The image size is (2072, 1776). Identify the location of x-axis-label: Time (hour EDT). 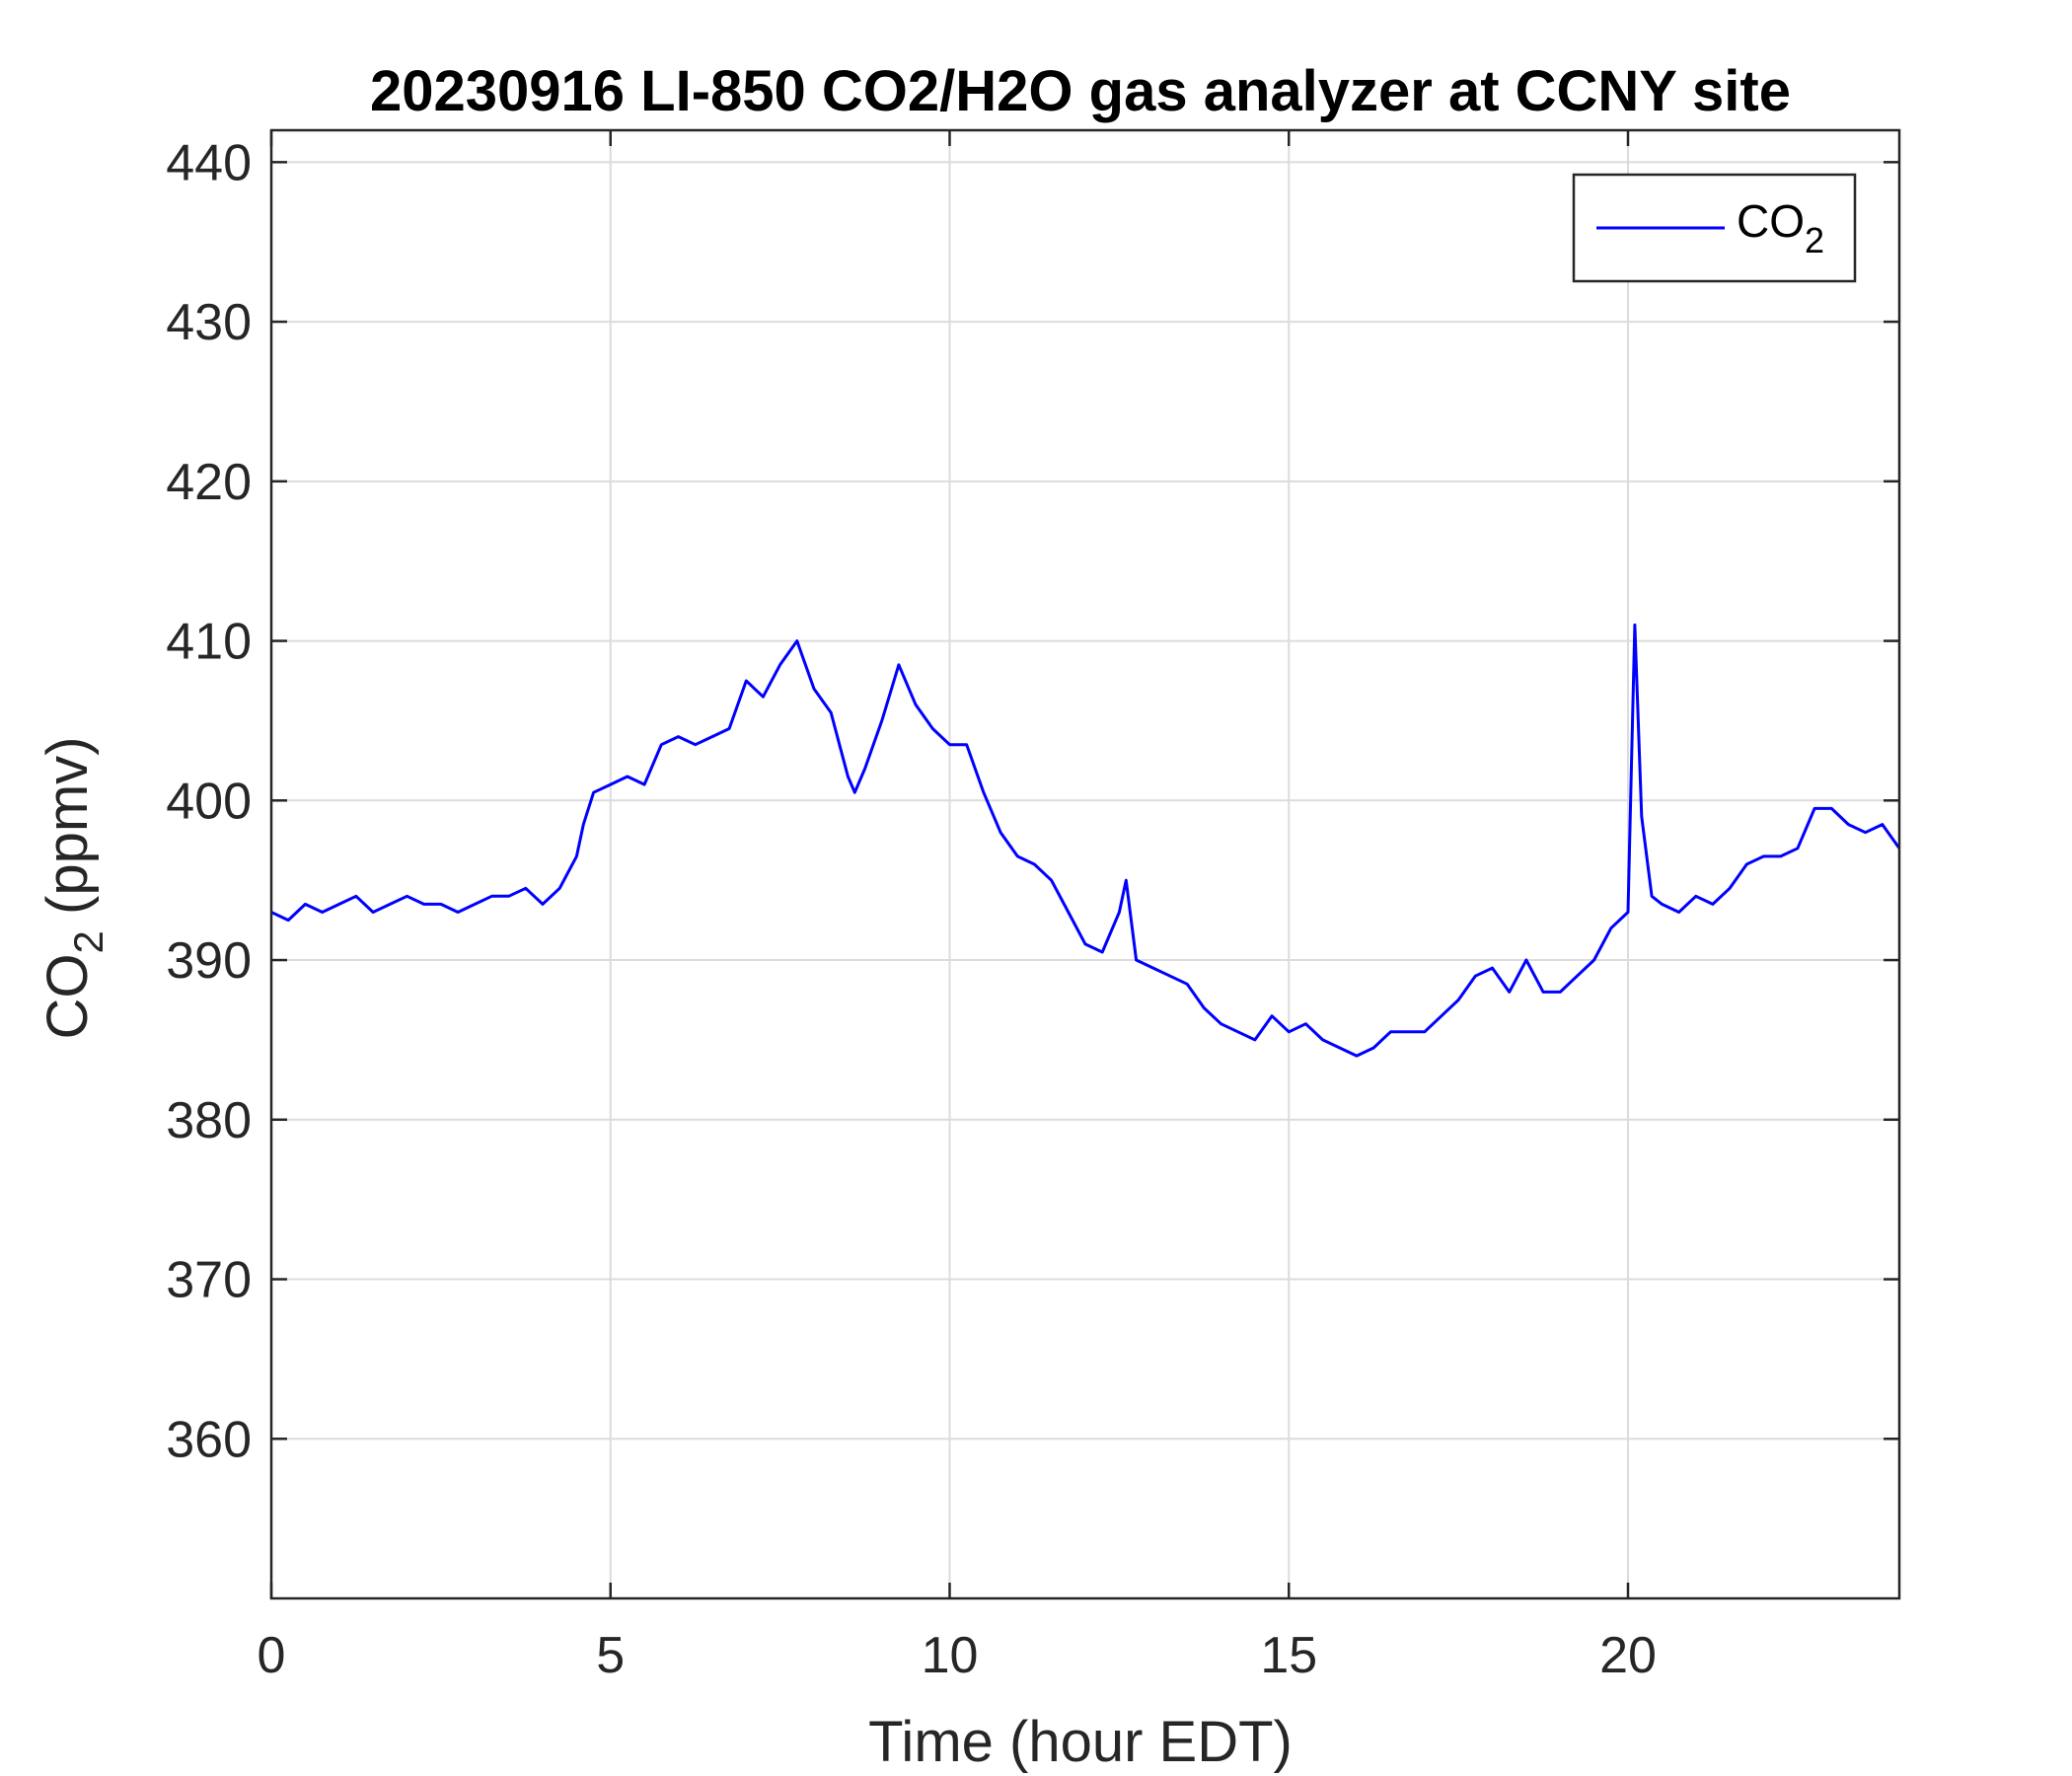
(1081, 1742).